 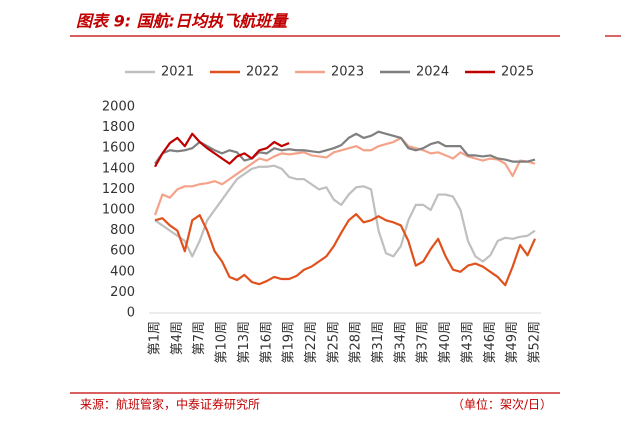 What do you see at coordinates (262, 72) in the screenshot?
I see `legend-label: 2022` at bounding box center [262, 72].